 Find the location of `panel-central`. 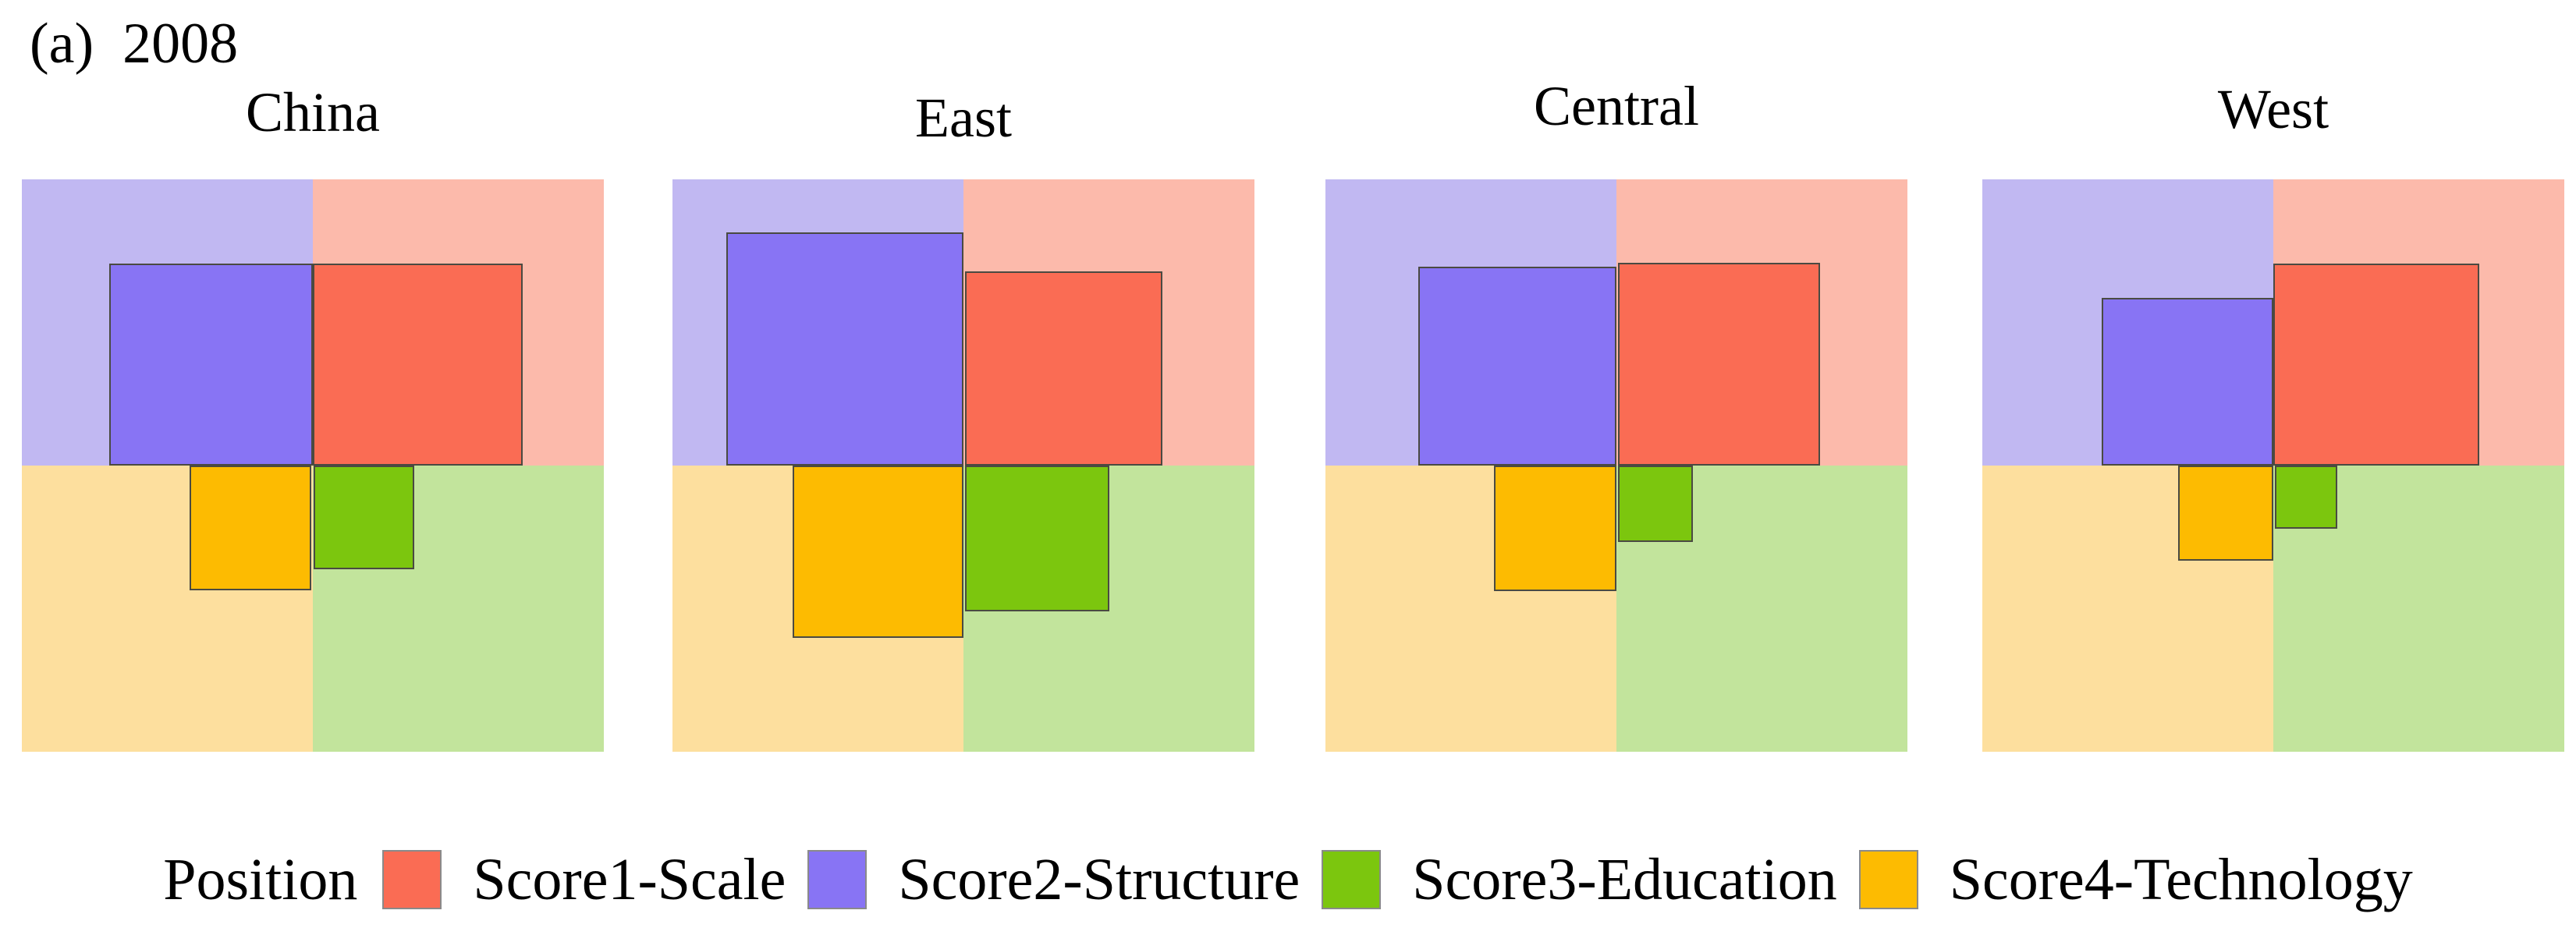

panel-central is located at coordinates (1616, 466).